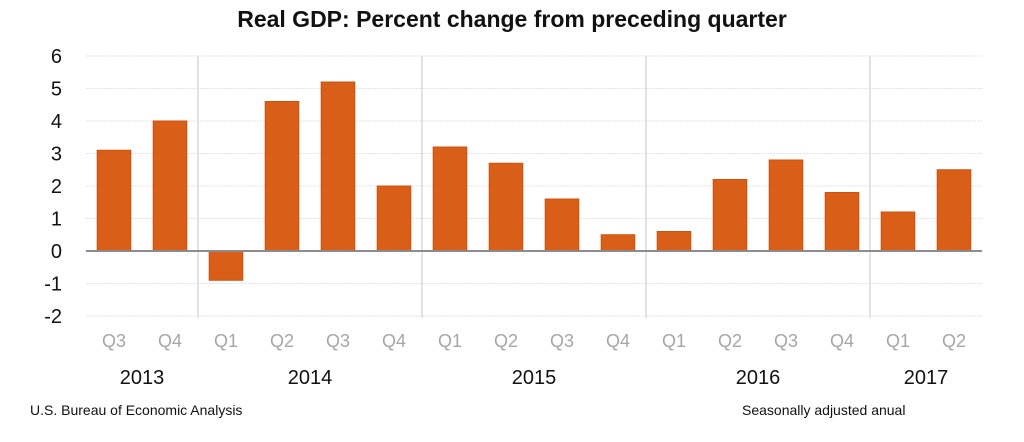 Image resolution: width=1024 pixels, height=442 pixels. I want to click on year-label: 2017, so click(926, 378).